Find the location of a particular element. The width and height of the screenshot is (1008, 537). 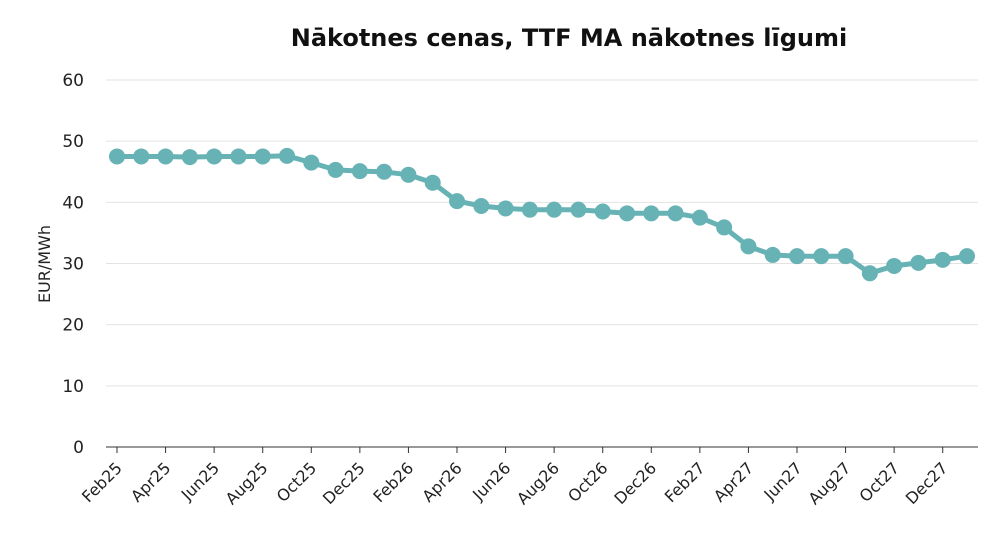

y-tick-label: 20 is located at coordinates (73, 326).